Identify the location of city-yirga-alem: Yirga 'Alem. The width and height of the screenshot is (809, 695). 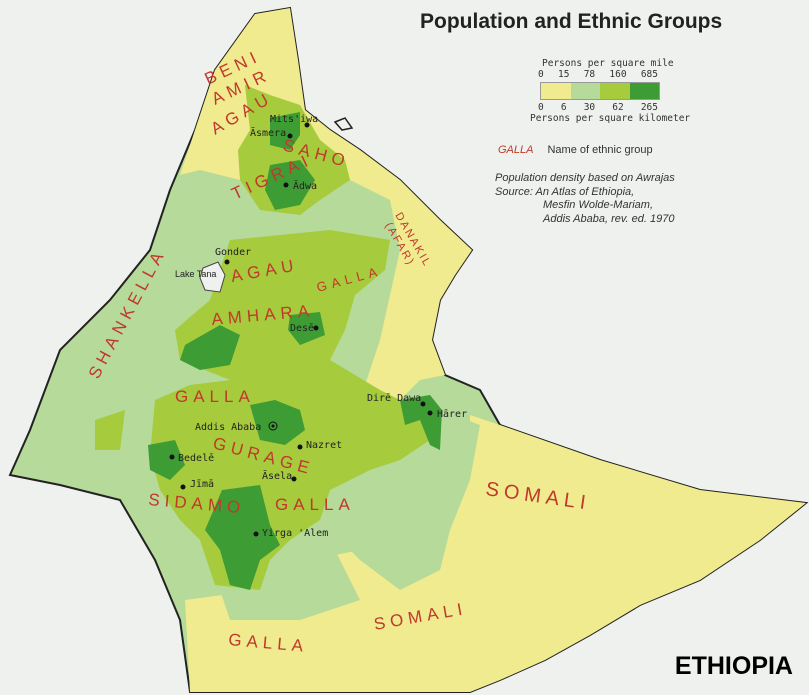
(290, 533).